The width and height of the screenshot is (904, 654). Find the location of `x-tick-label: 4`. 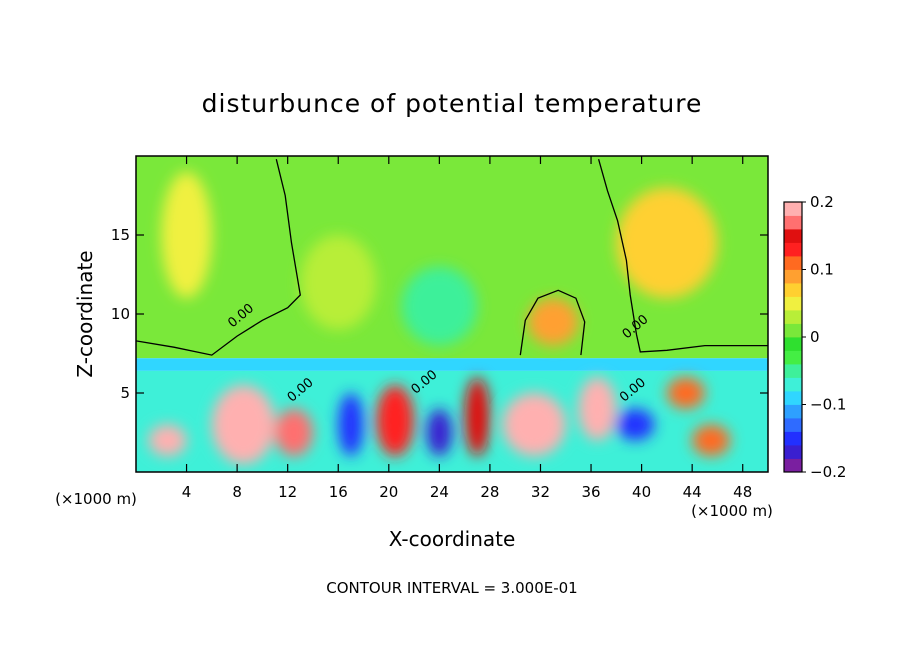

x-tick-label: 4 is located at coordinates (187, 492).